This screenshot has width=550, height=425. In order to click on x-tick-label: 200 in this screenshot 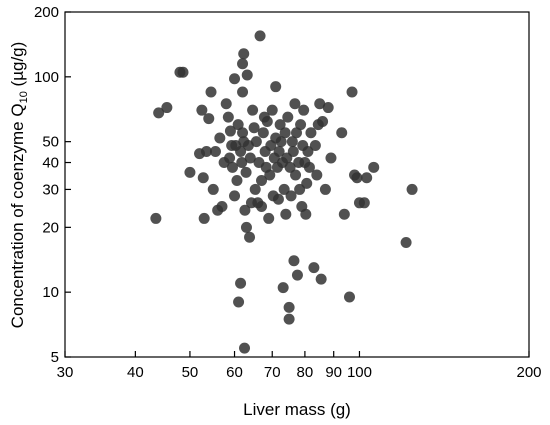, I will do `click(528, 372)`.